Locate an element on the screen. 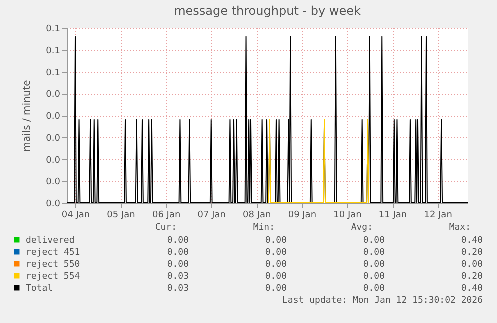  legend-label: reject 451 is located at coordinates (53, 253).